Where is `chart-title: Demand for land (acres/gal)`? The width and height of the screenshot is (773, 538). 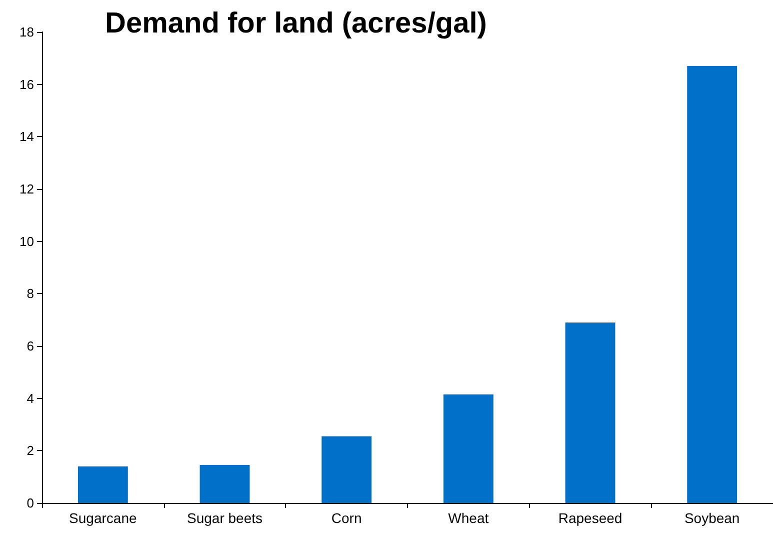 chart-title: Demand for land (acres/gal) is located at coordinates (296, 24).